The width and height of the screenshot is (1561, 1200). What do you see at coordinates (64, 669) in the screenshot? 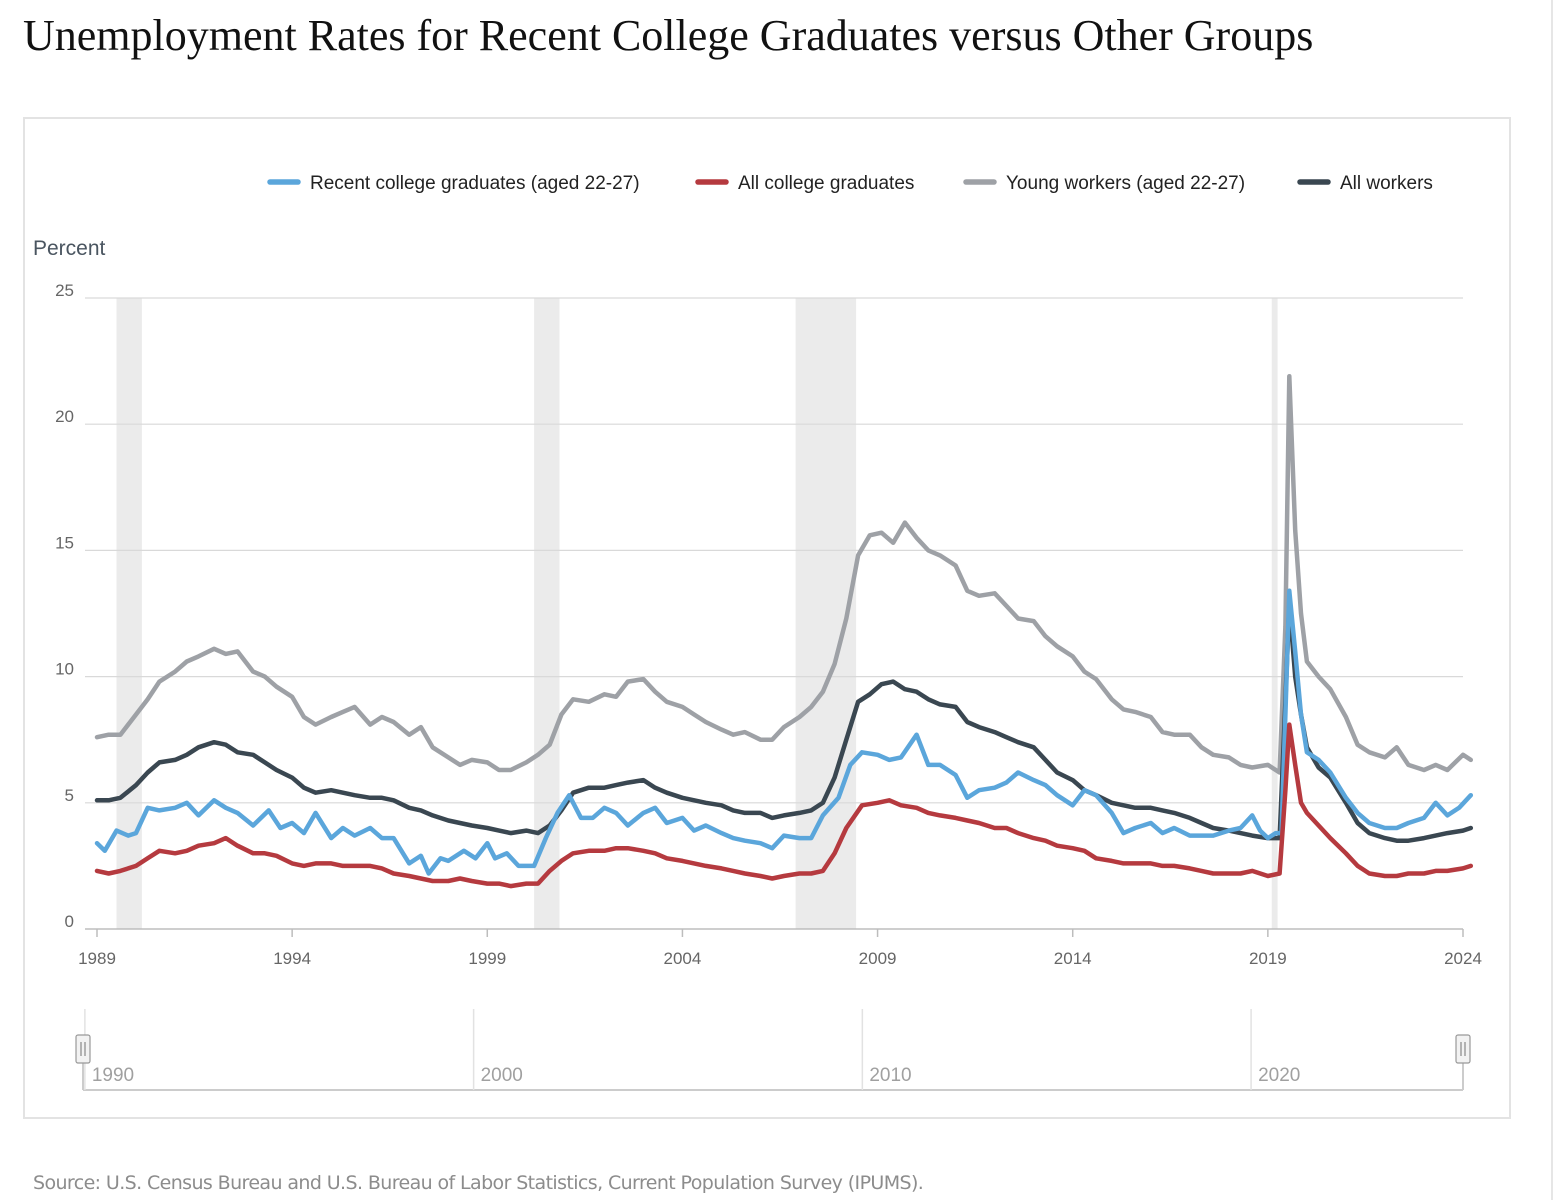
I see `y-tick-label: 10` at bounding box center [64, 669].